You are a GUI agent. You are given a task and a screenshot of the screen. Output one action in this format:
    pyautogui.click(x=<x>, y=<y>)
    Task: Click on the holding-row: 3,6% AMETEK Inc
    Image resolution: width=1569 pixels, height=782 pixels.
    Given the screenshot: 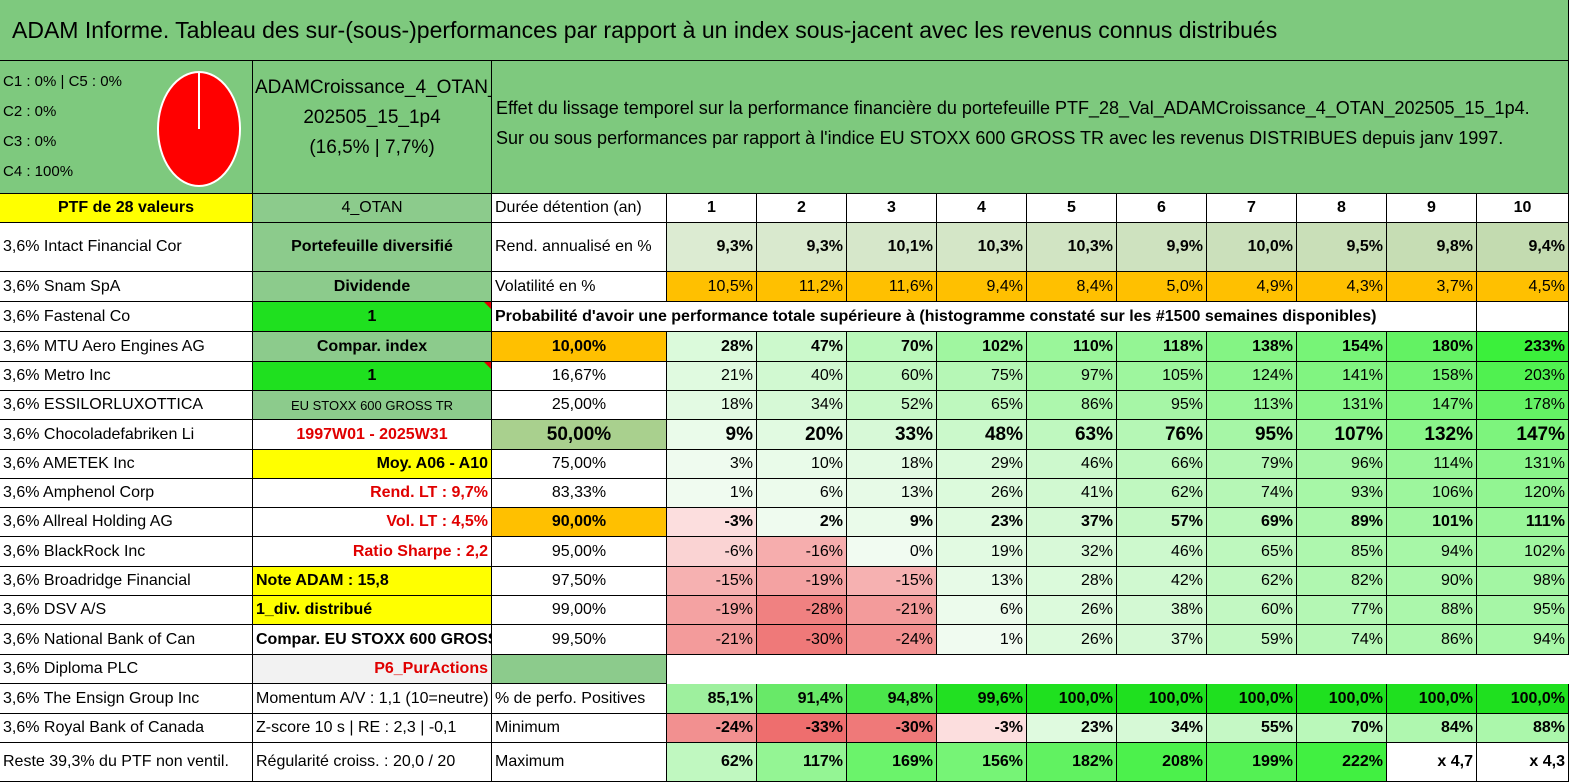 What is the action you would take?
    pyautogui.click(x=126, y=464)
    